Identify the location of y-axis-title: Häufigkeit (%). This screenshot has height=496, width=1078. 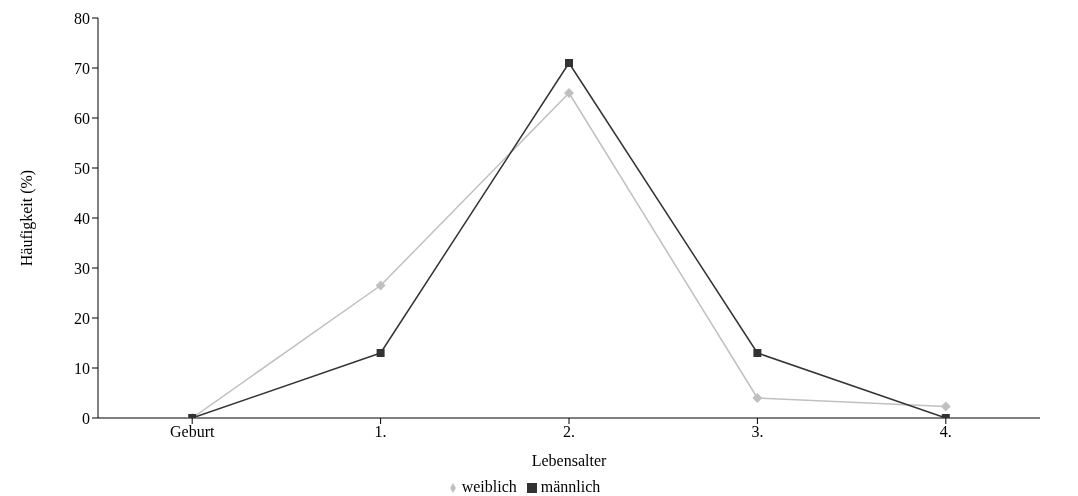
(26, 218).